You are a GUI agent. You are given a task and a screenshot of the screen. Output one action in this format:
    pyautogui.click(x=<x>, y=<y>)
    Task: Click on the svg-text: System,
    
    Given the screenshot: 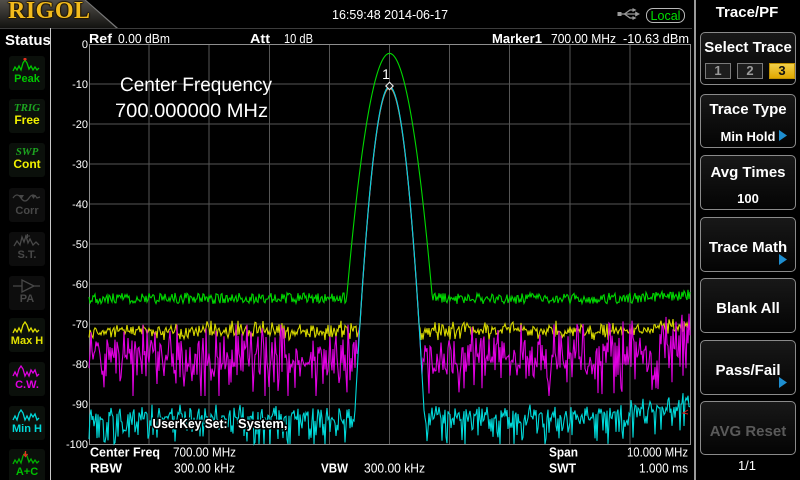 What is the action you would take?
    pyautogui.click(x=263, y=423)
    